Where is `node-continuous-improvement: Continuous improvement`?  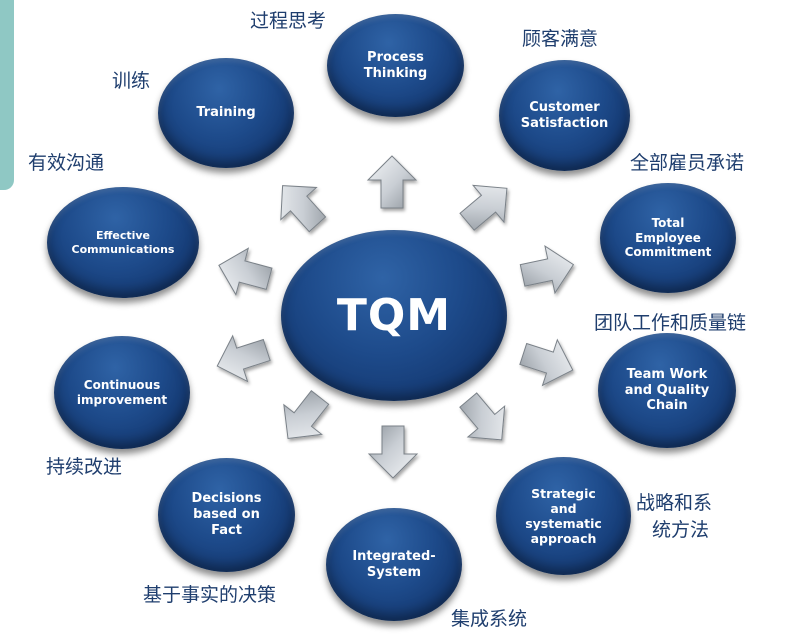 node-continuous-improvement: Continuous improvement is located at coordinates (122, 392).